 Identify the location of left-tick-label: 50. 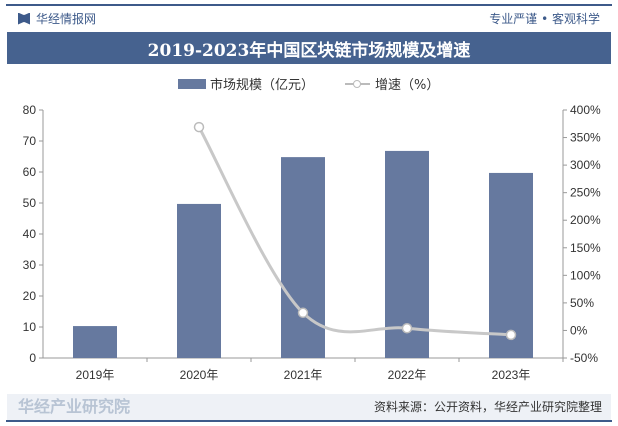
(30, 203).